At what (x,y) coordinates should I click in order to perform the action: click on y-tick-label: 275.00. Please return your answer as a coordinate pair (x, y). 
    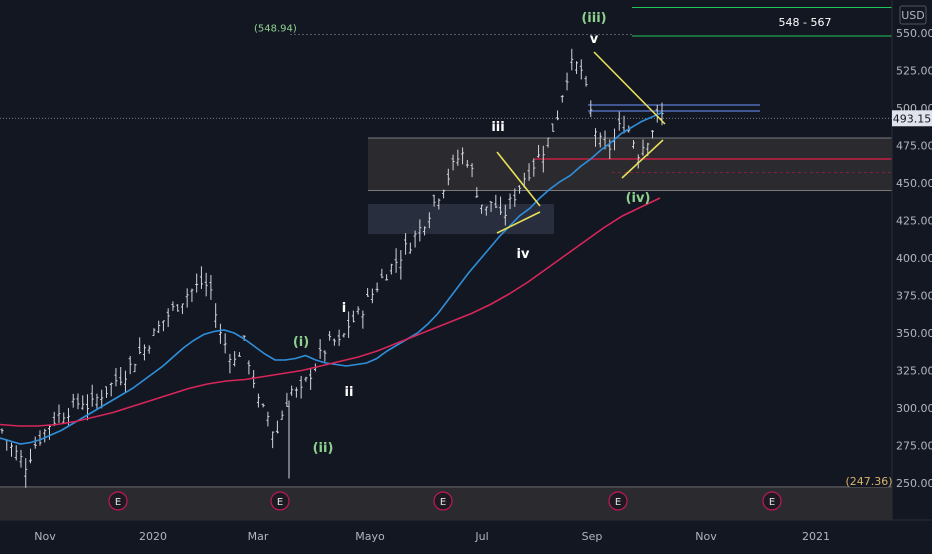
    Looking at the image, I should click on (914, 446).